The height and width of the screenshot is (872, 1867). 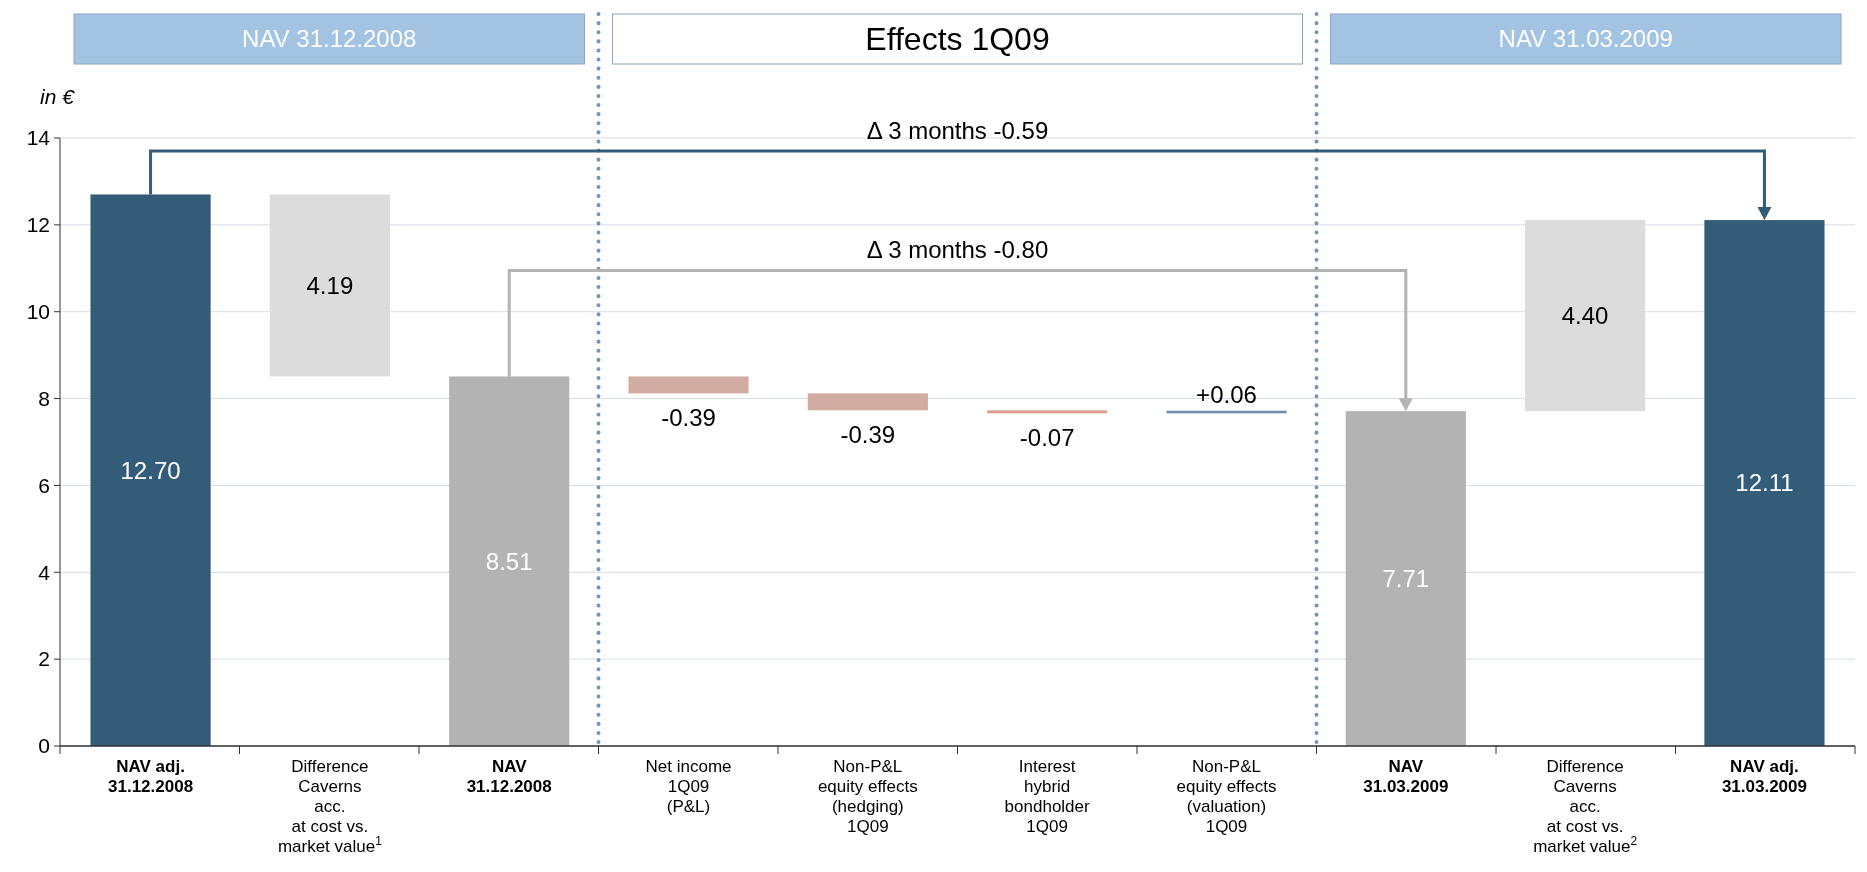 What do you see at coordinates (44, 659) in the screenshot?
I see `y-tick-label: 2` at bounding box center [44, 659].